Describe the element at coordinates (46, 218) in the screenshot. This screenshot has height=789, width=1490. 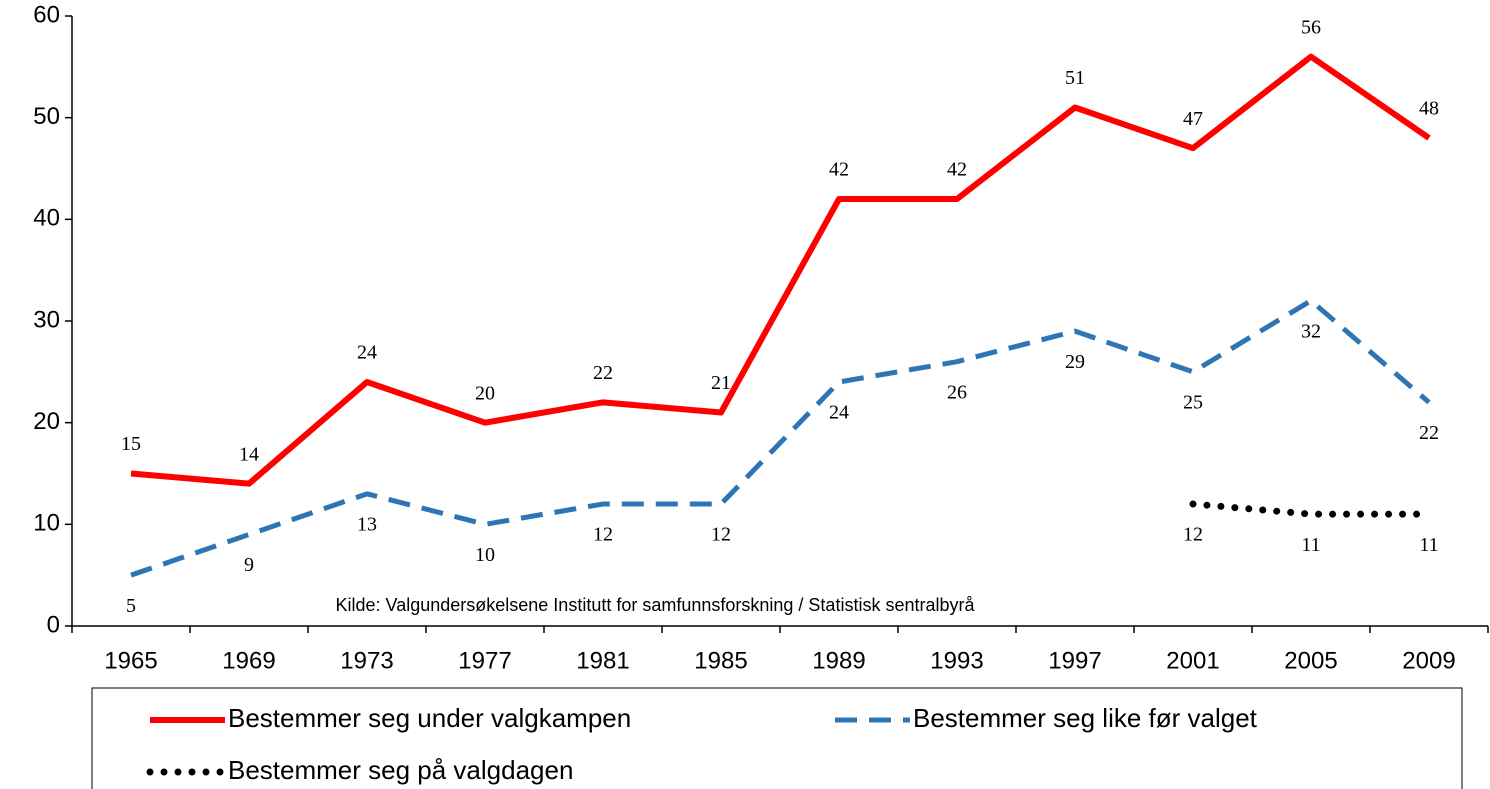
I see `y-tick-label: 40` at that location.